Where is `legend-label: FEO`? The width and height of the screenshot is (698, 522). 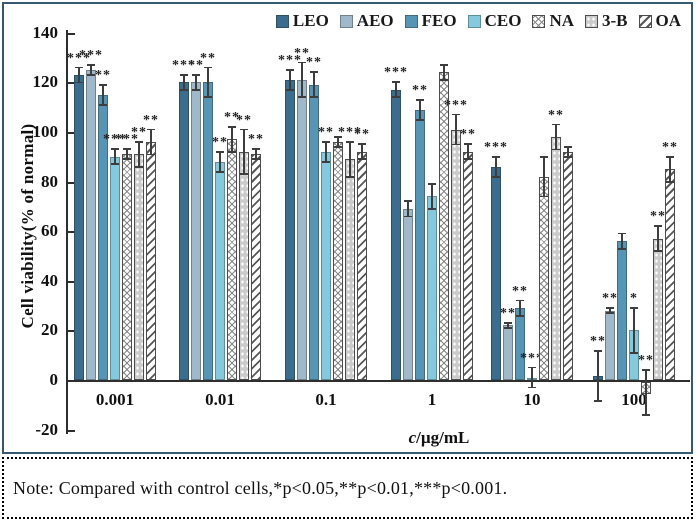
legend-label: FEO is located at coordinates (439, 20).